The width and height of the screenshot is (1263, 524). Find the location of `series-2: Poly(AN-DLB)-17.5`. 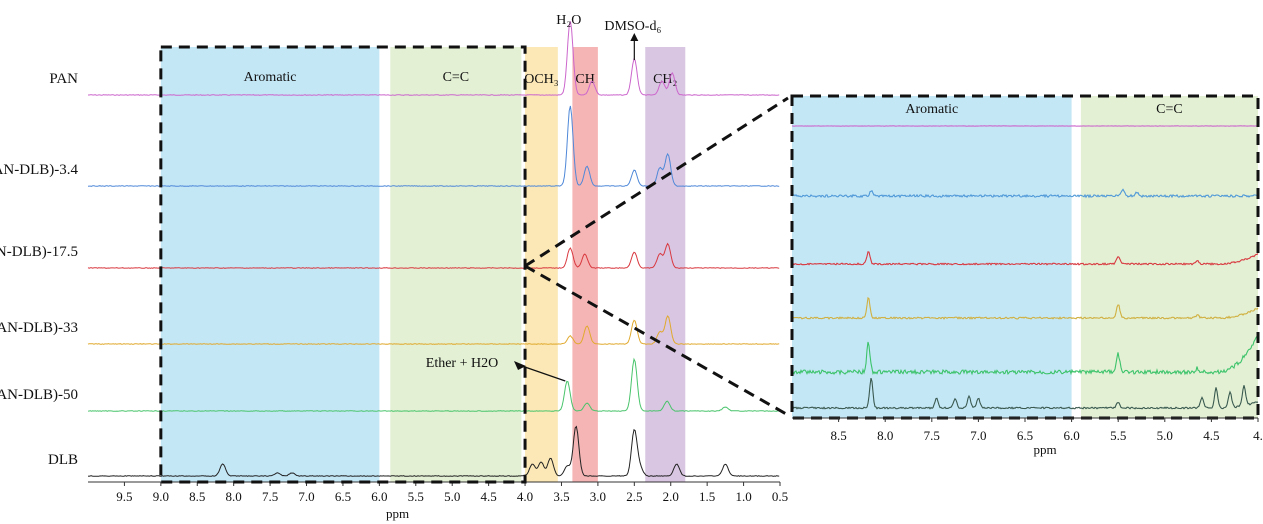

series-2: Poly(AN-DLB)-17.5 is located at coordinates (390, 255).